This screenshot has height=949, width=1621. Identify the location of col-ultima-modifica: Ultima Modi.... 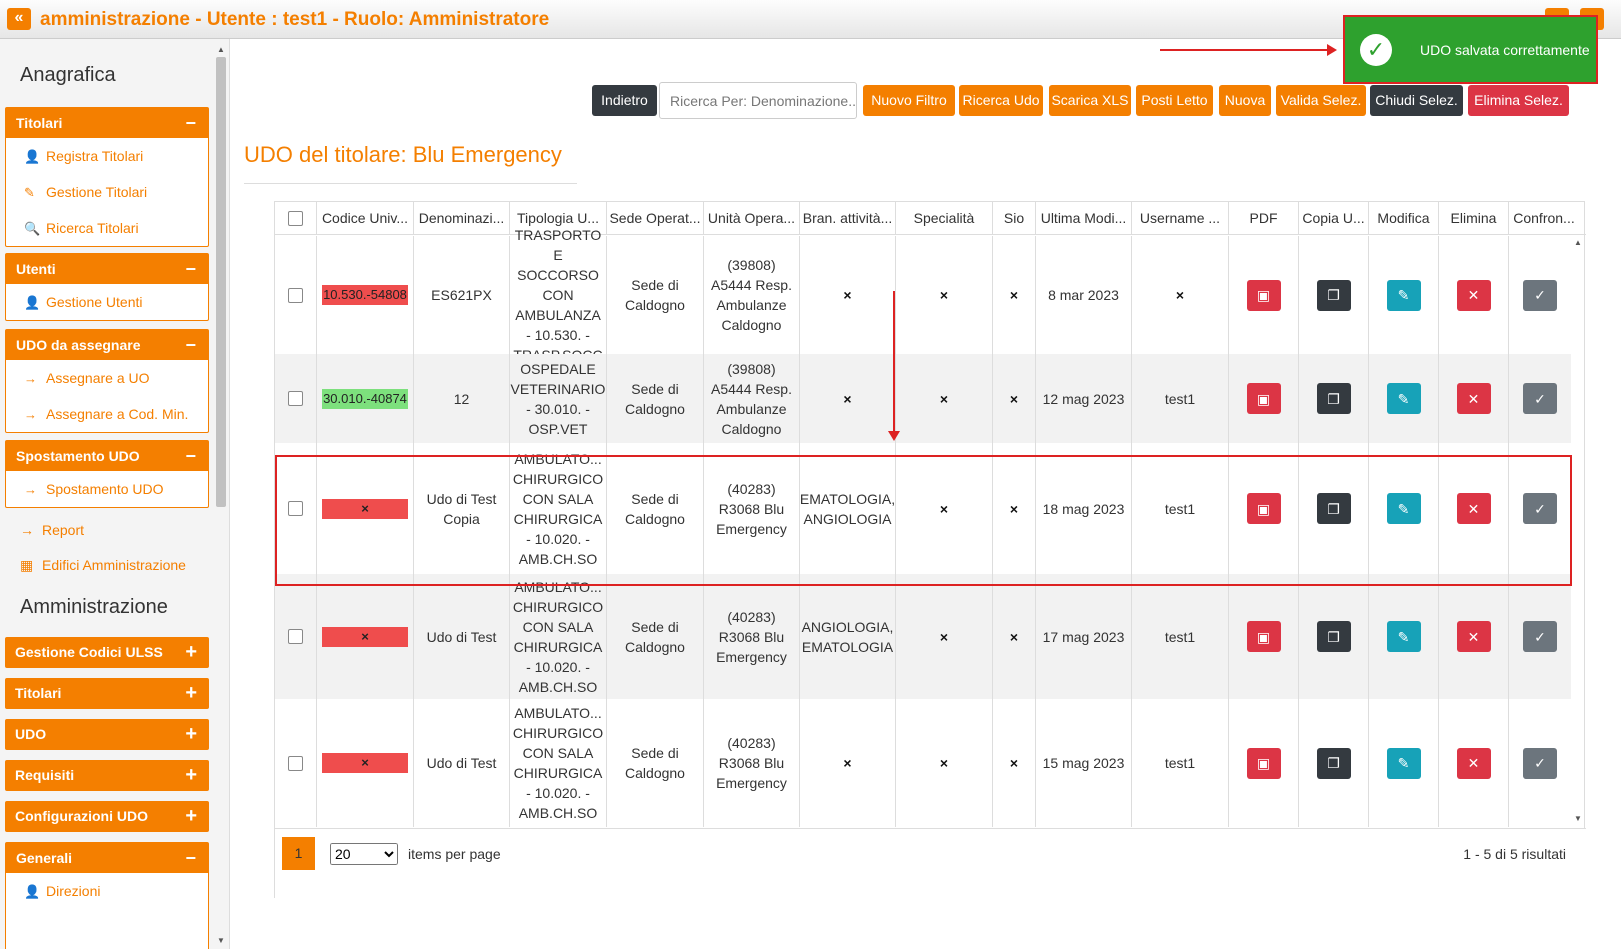
(1084, 218).